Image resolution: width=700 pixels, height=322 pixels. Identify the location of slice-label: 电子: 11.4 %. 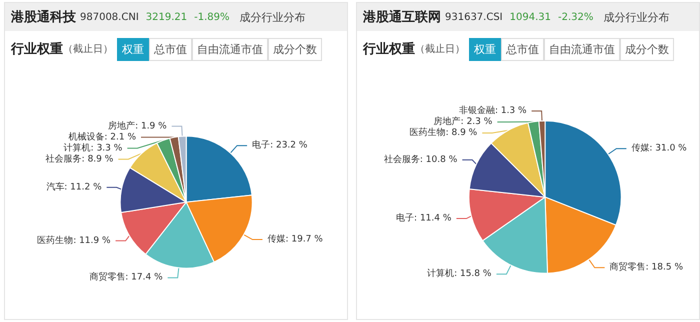
(424, 218).